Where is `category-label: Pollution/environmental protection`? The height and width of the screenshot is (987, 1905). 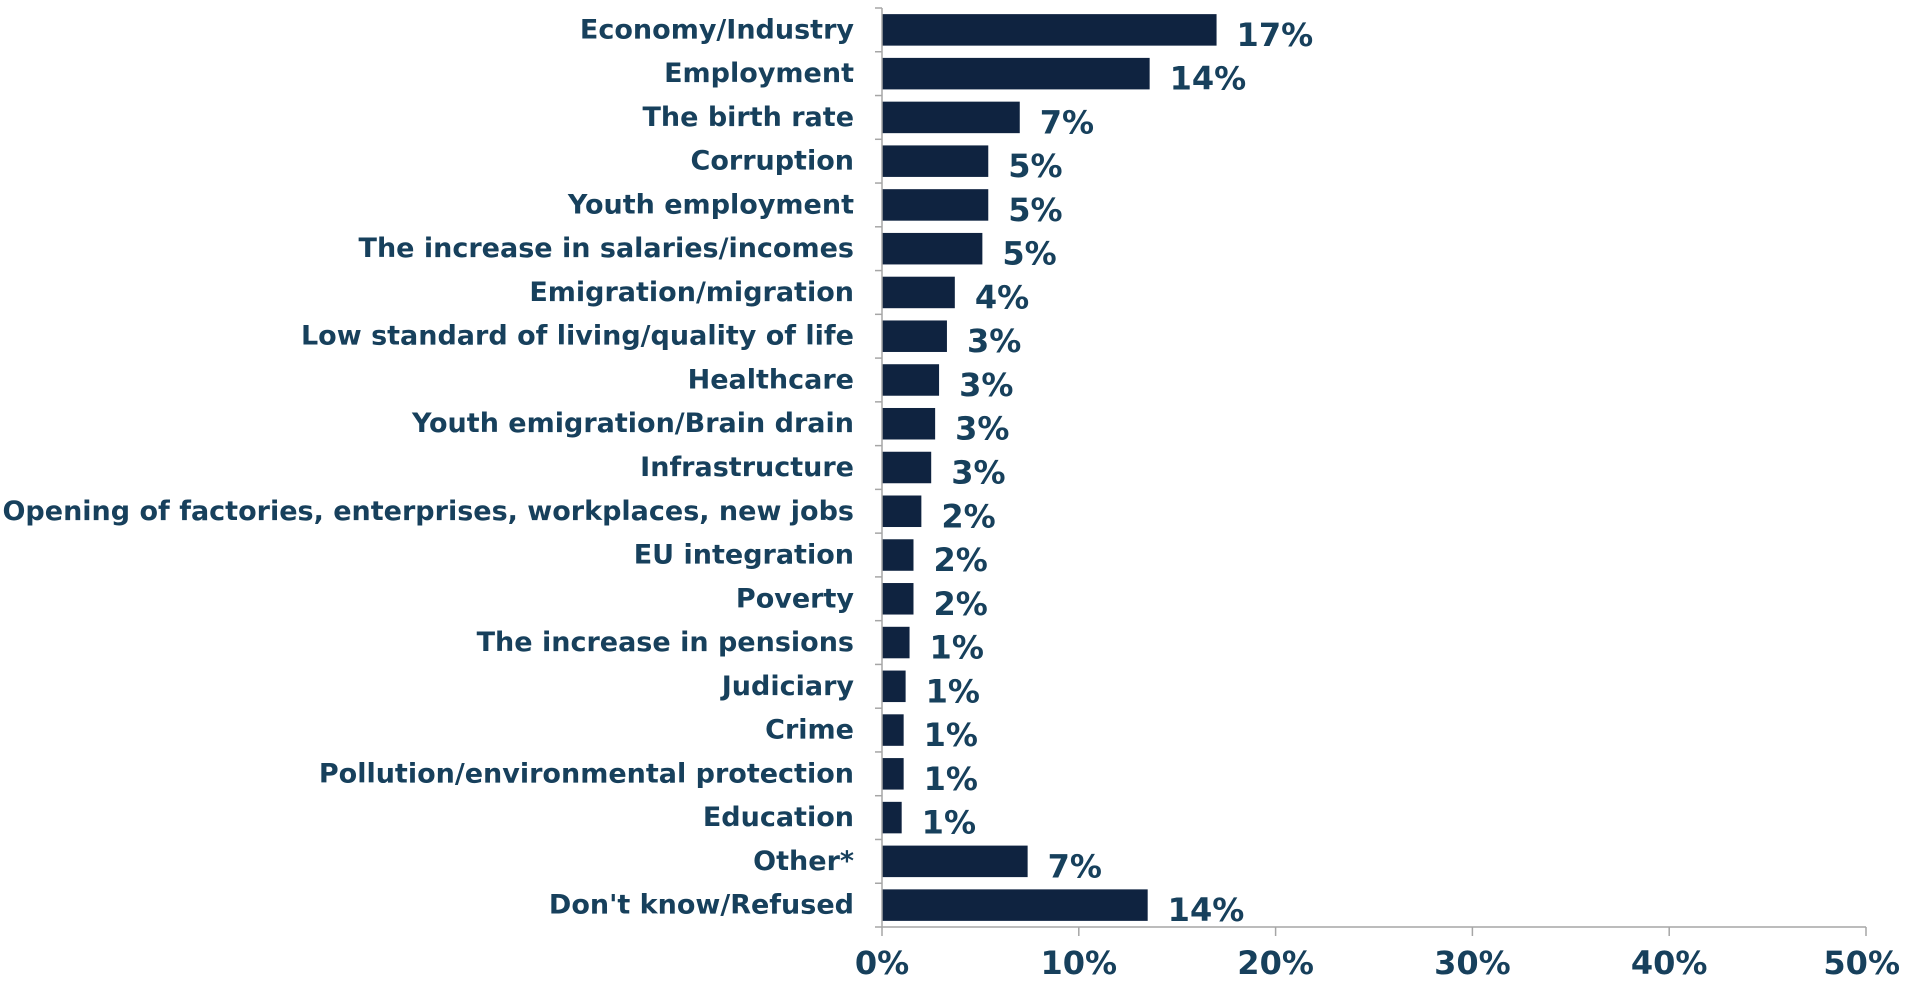
category-label: Pollution/environmental protection is located at coordinates (586, 773).